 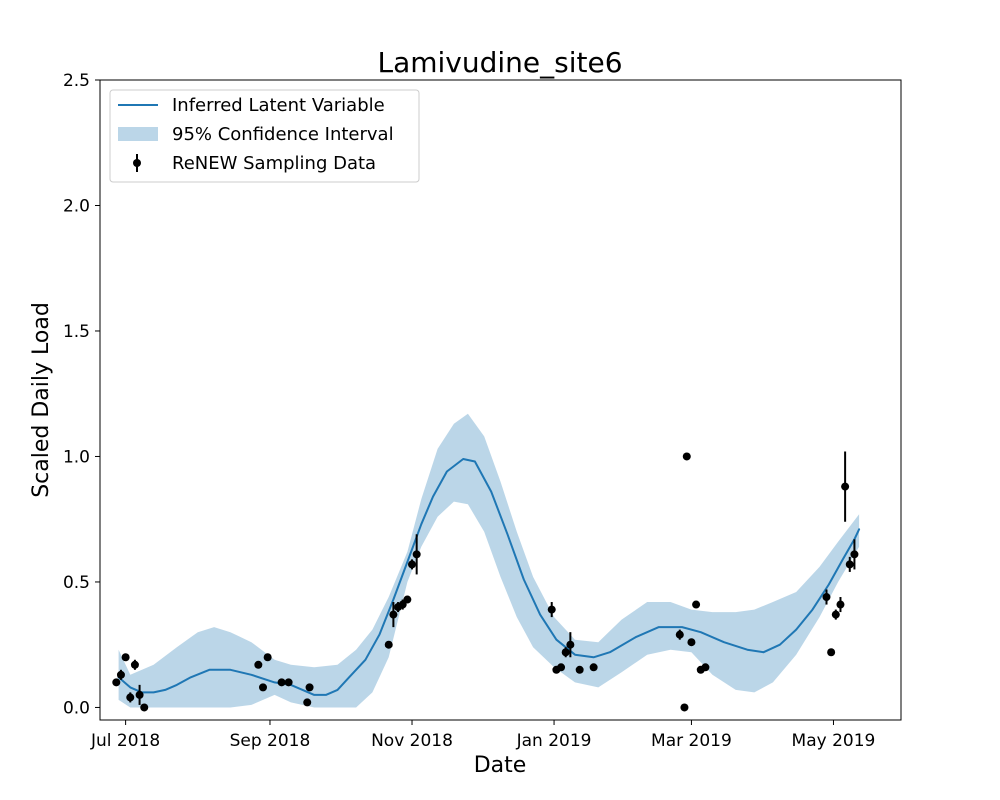 I want to click on legend-label-line: Inferred Latent Variable, so click(x=278, y=105).